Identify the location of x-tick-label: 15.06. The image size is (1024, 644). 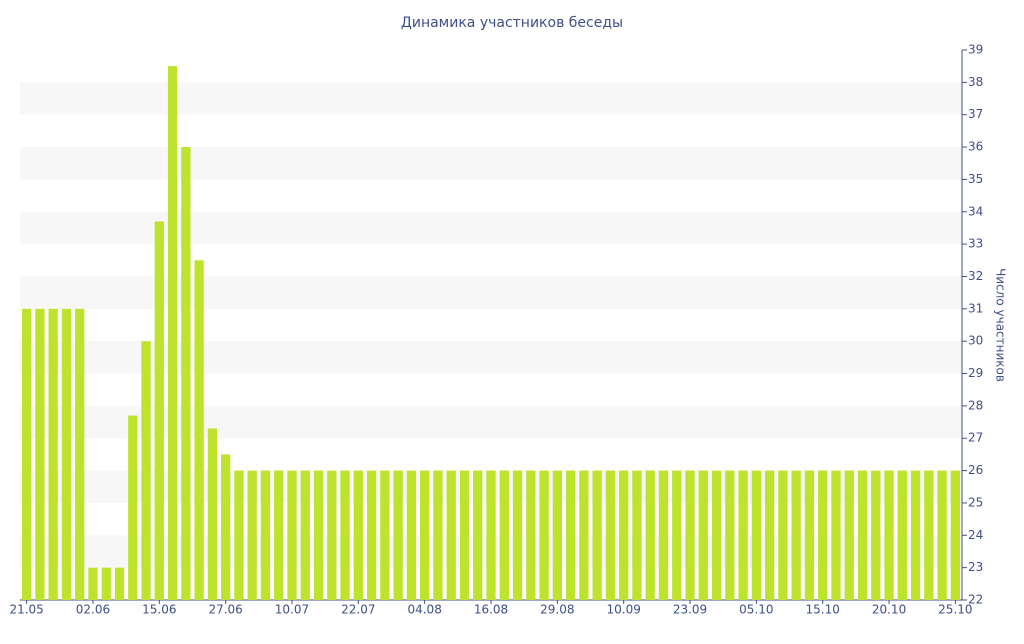
(159, 610).